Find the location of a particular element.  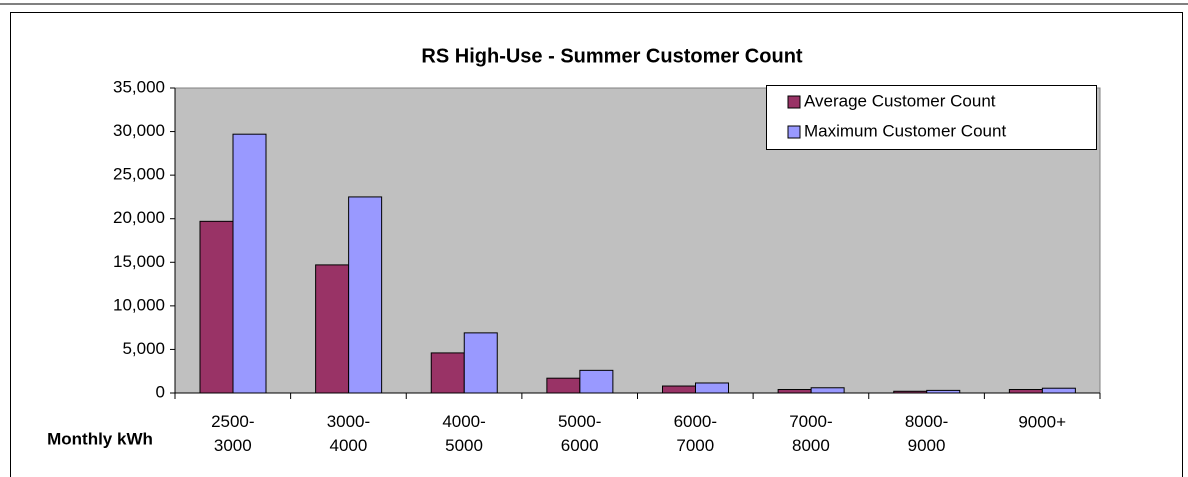

legend-label: Maximum Customer Count is located at coordinates (905, 130).